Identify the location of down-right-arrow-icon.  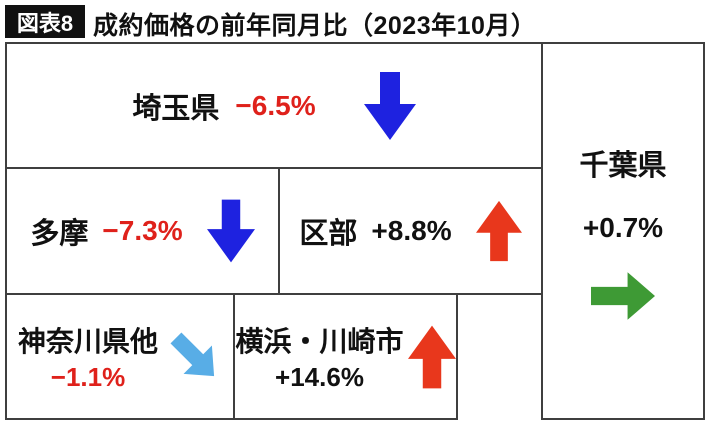
(192, 353).